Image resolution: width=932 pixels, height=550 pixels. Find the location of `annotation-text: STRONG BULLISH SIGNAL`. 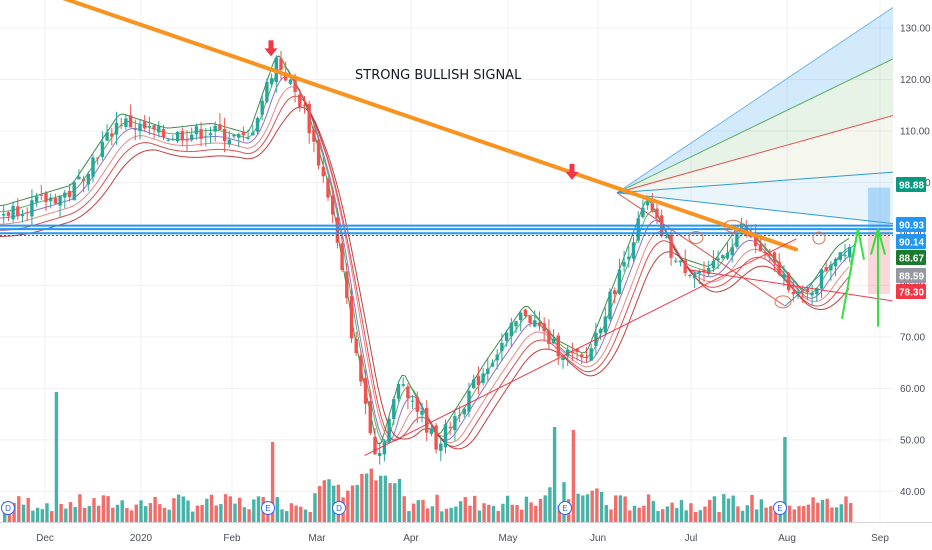

annotation-text: STRONG BULLISH SIGNAL is located at coordinates (438, 75).